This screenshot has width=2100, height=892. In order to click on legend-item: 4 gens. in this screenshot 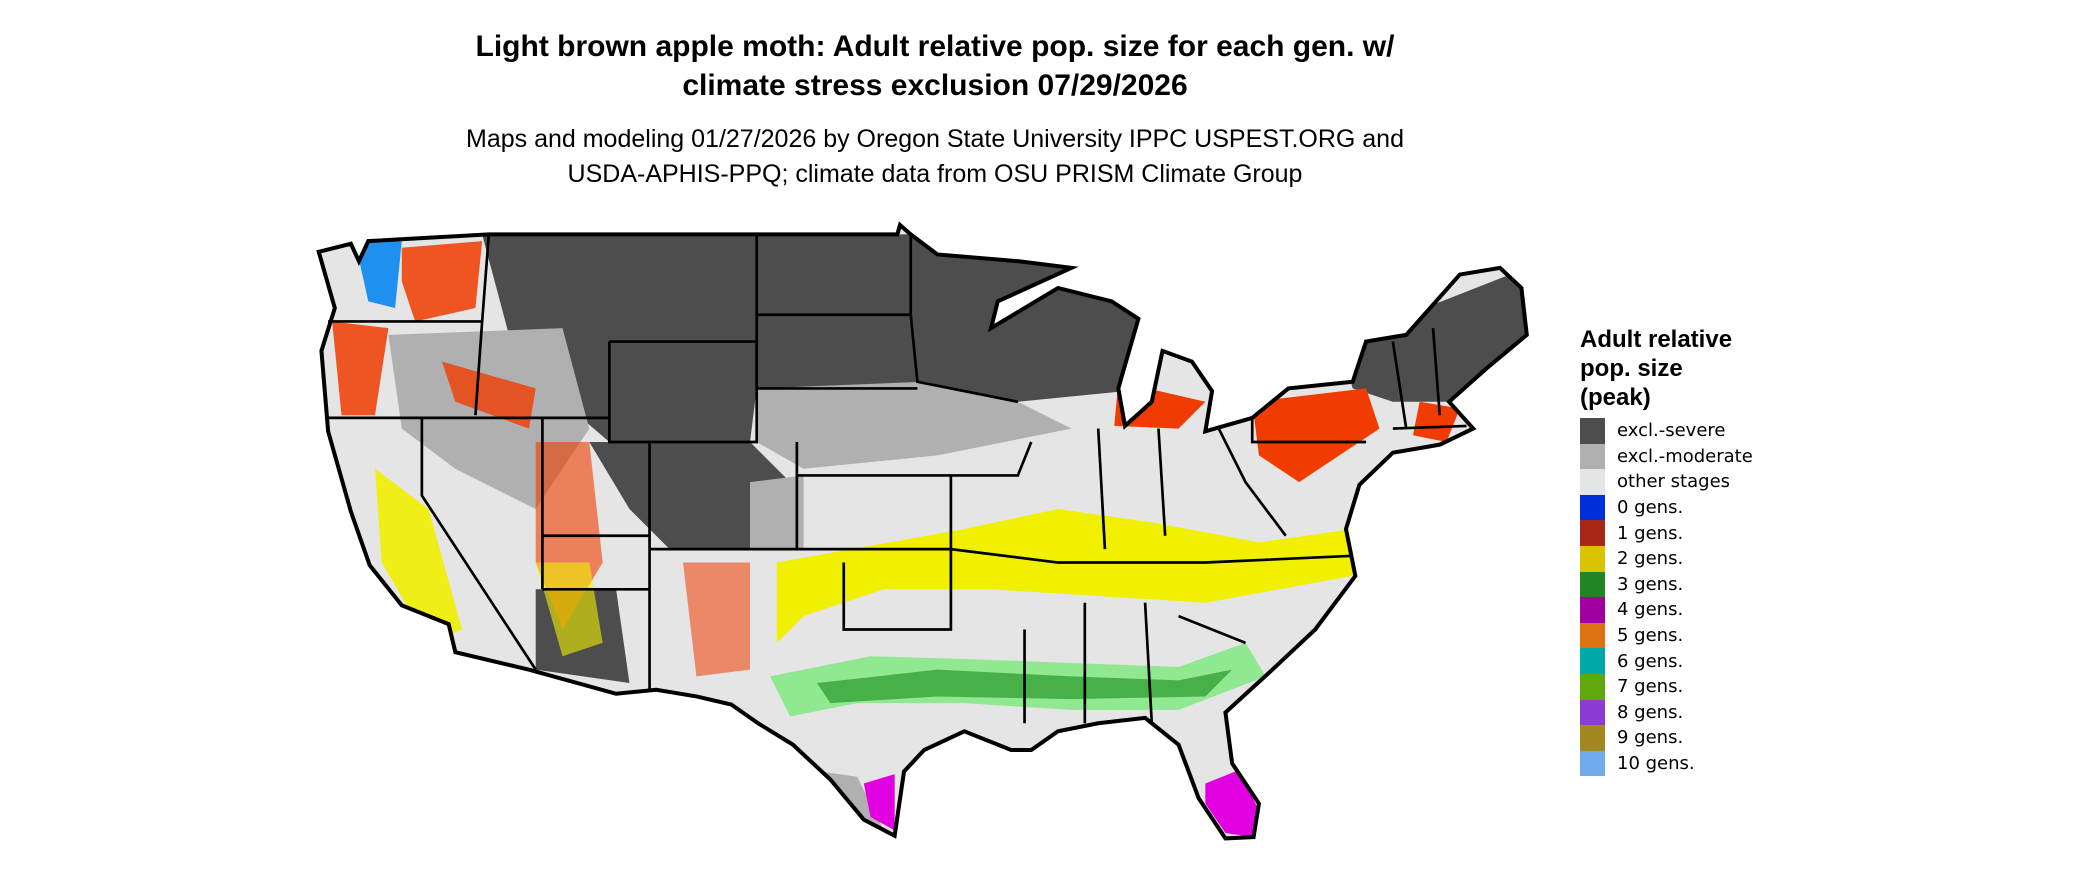, I will do `click(1666, 610)`.